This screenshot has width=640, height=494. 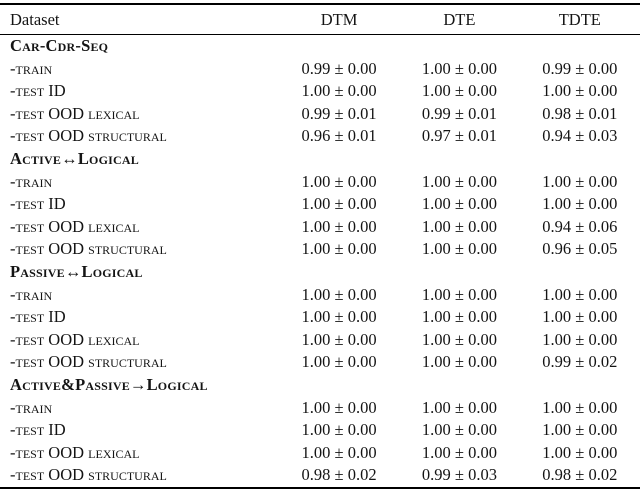 I want to click on section-title: Active↔Logical, so click(x=74, y=158).